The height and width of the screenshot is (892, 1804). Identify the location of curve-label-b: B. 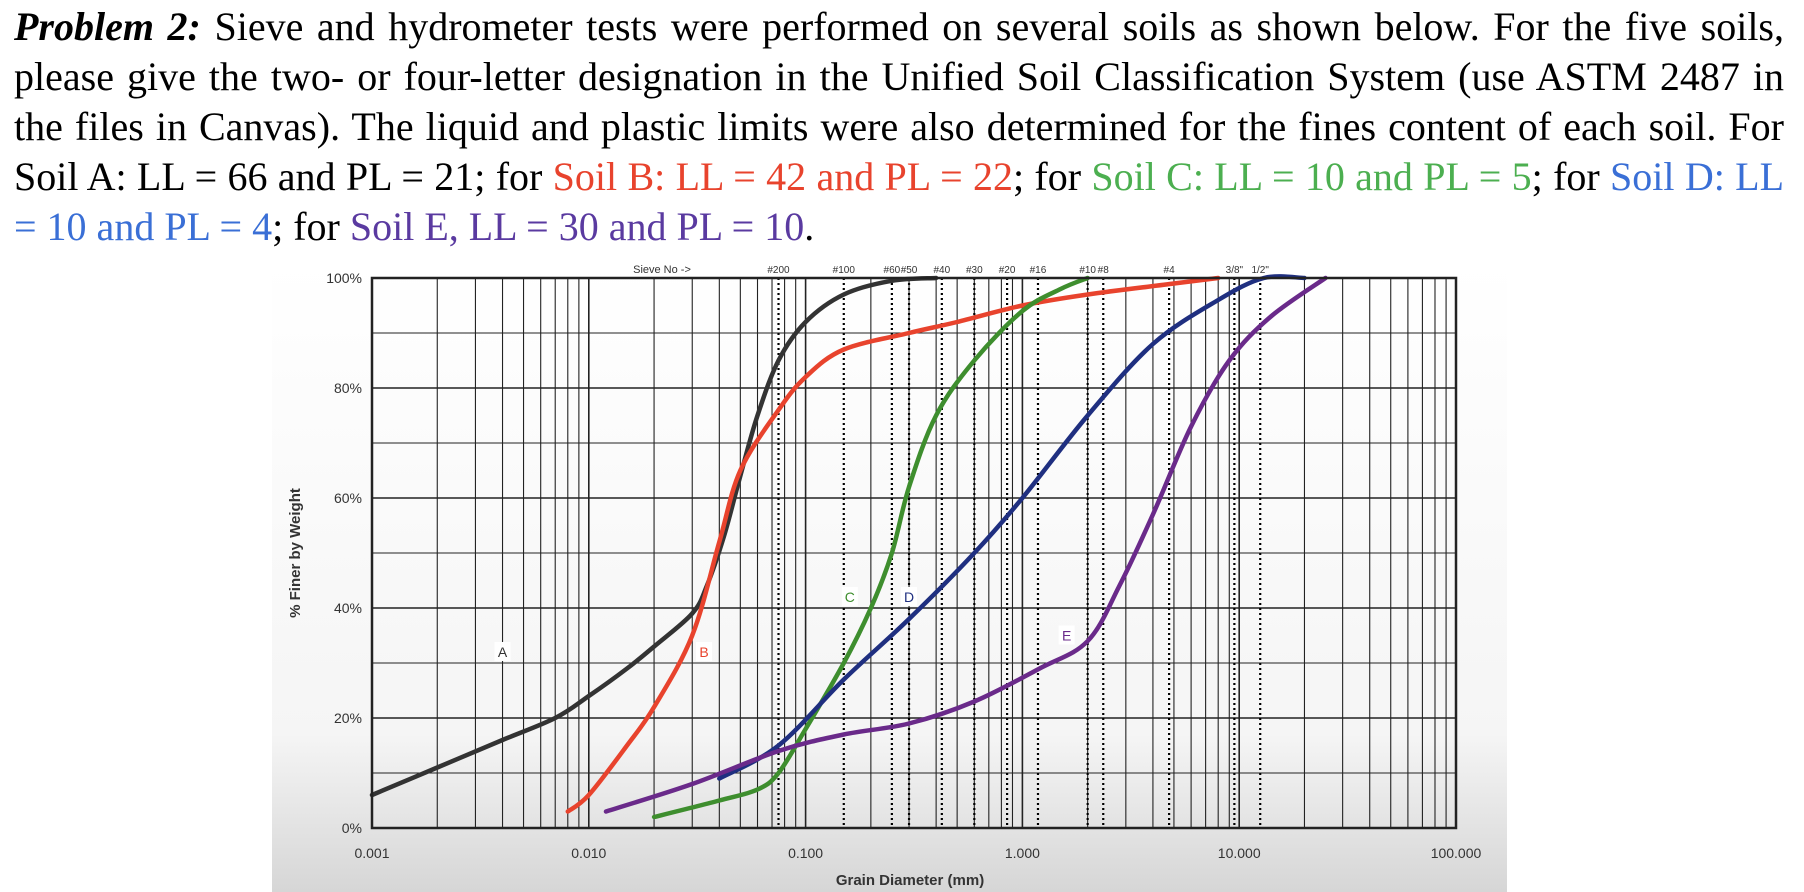
(703, 652).